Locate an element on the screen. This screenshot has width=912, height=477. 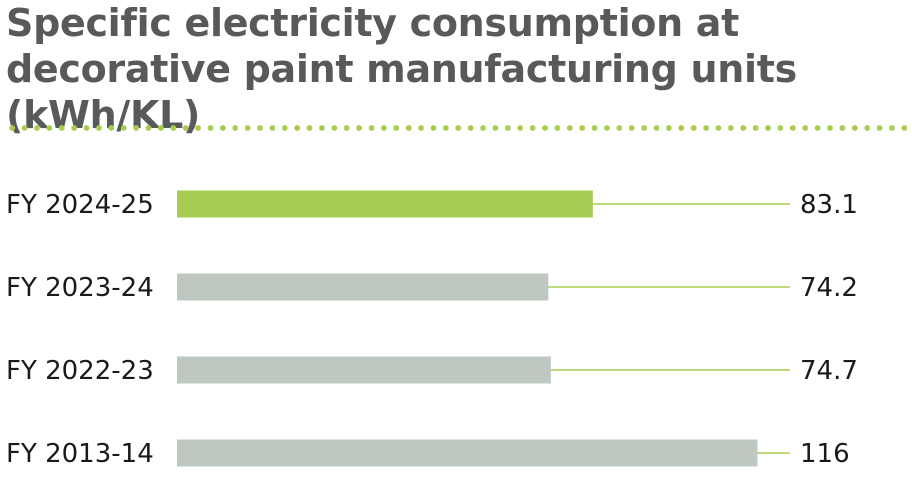
value-label: 74.7 is located at coordinates (829, 371).